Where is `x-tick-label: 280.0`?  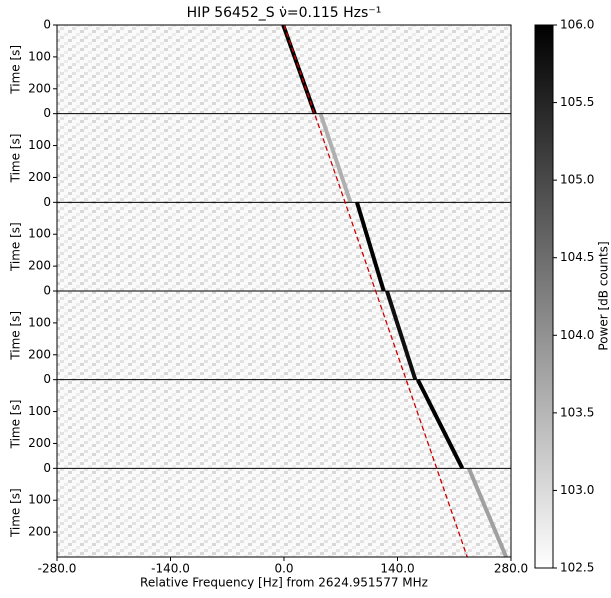
x-tick-label: 280.0 is located at coordinates (511, 569).